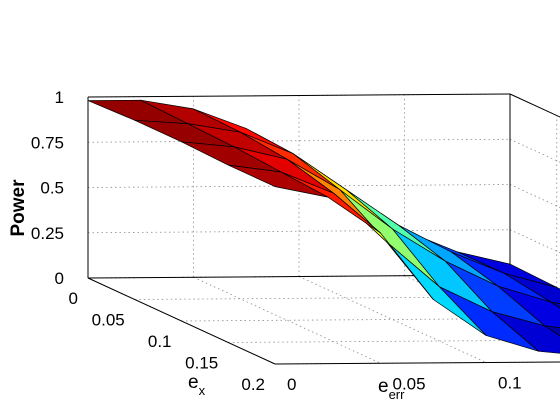  I want to click on y-tick-label: 0, so click(73, 298).